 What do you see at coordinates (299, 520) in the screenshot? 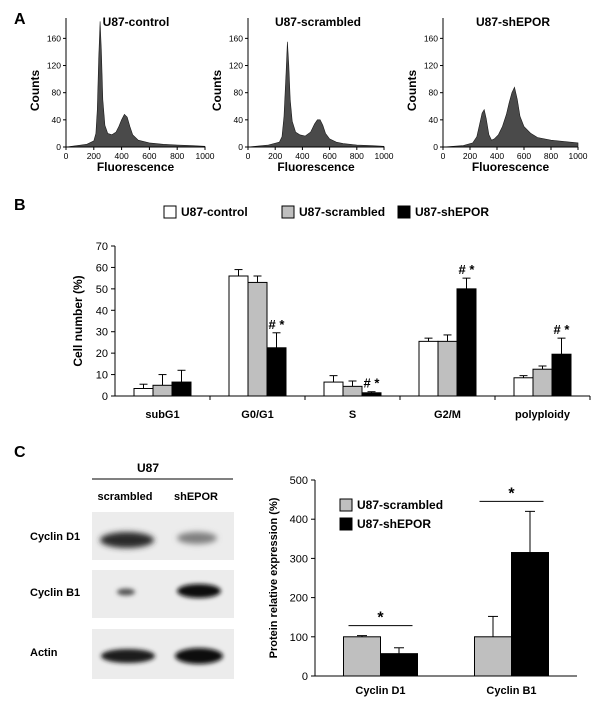
I see `y-tick-label: 400` at bounding box center [299, 520].